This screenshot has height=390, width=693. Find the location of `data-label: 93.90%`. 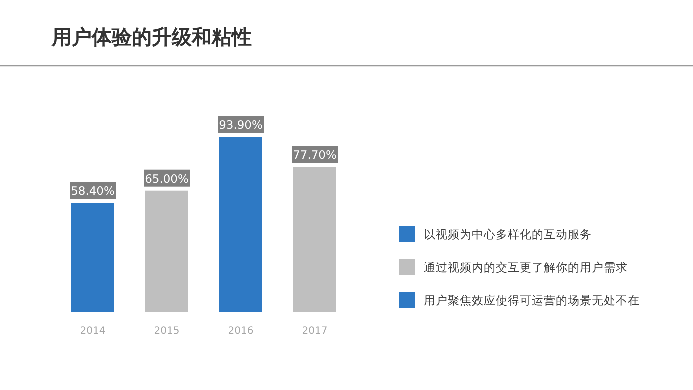

data-label: 93.90% is located at coordinates (241, 125).